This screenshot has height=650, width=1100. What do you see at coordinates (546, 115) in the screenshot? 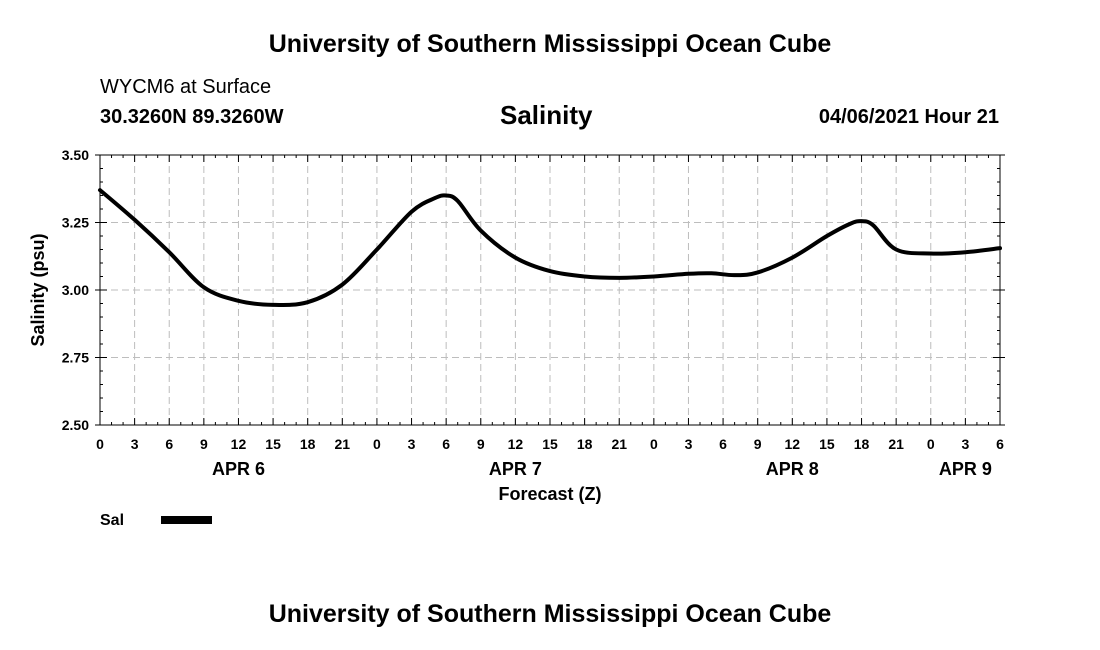
I see `plot-title: Salinity` at bounding box center [546, 115].